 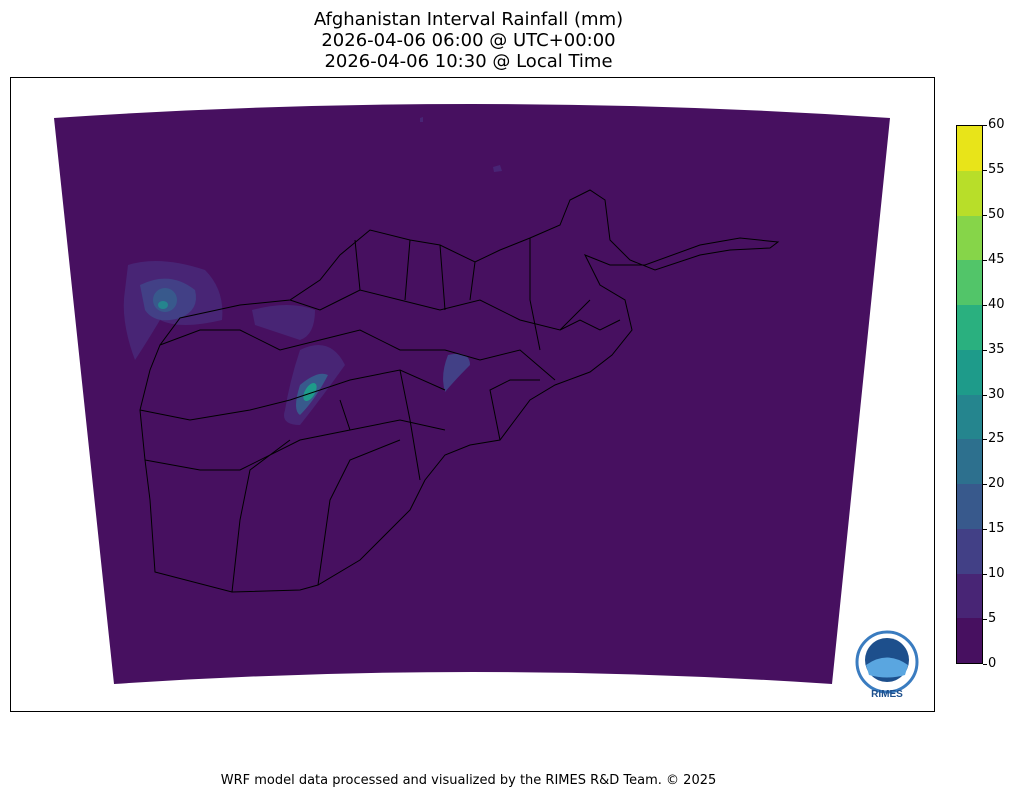 What do you see at coordinates (468, 40) in the screenshot?
I see `utc-time: 2026-04-06 06:00 @ UTC+00:00` at bounding box center [468, 40].